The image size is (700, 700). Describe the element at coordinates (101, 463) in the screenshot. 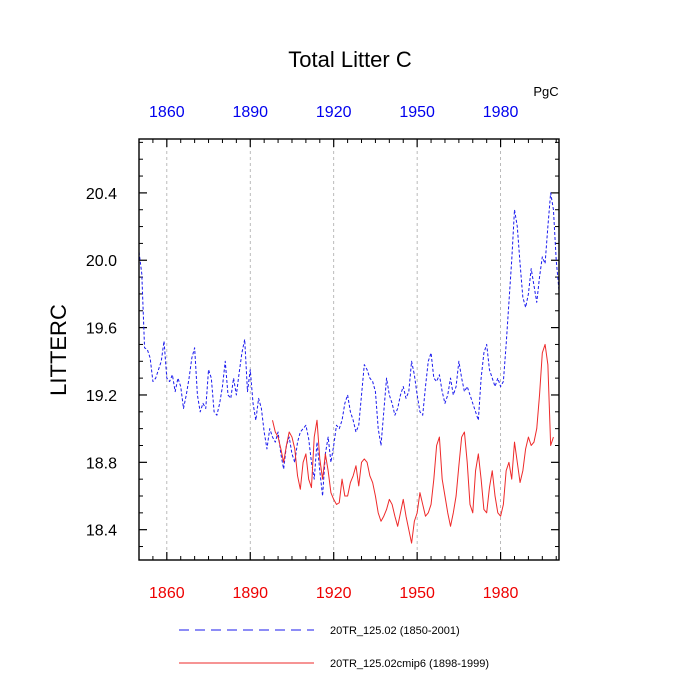

I see `y-tick-label: 18.8` at that location.